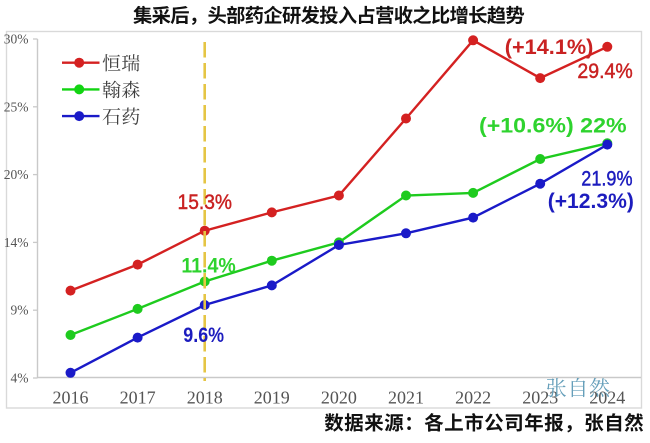 Image resolution: width=650 pixels, height=443 pixels. Describe the element at coordinates (20, 310) in the screenshot. I see `svg-text: 9%` at that location.